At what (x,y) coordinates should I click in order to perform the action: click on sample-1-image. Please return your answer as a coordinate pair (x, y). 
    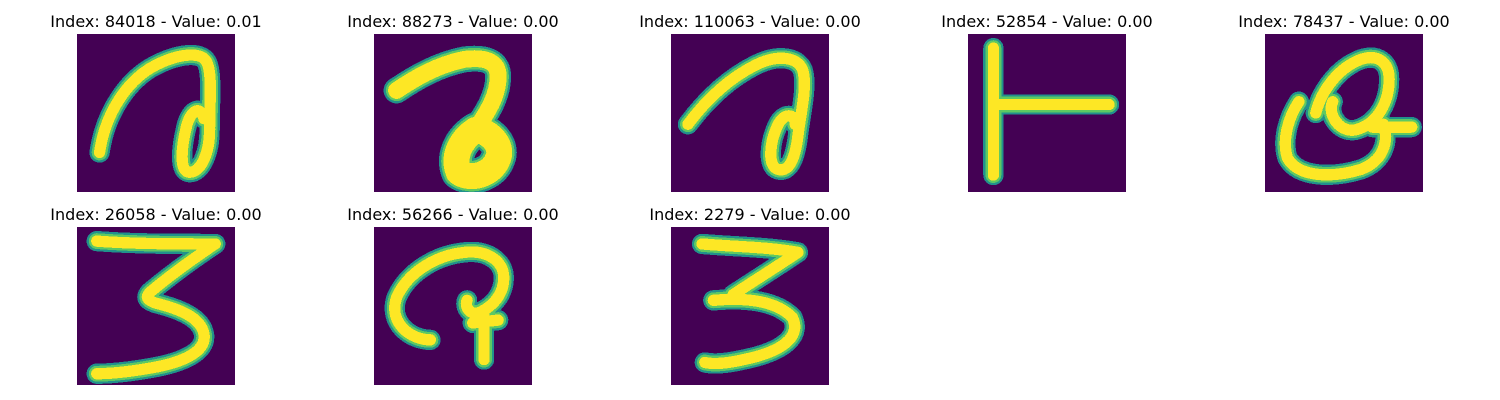
    Looking at the image, I should click on (156, 113).